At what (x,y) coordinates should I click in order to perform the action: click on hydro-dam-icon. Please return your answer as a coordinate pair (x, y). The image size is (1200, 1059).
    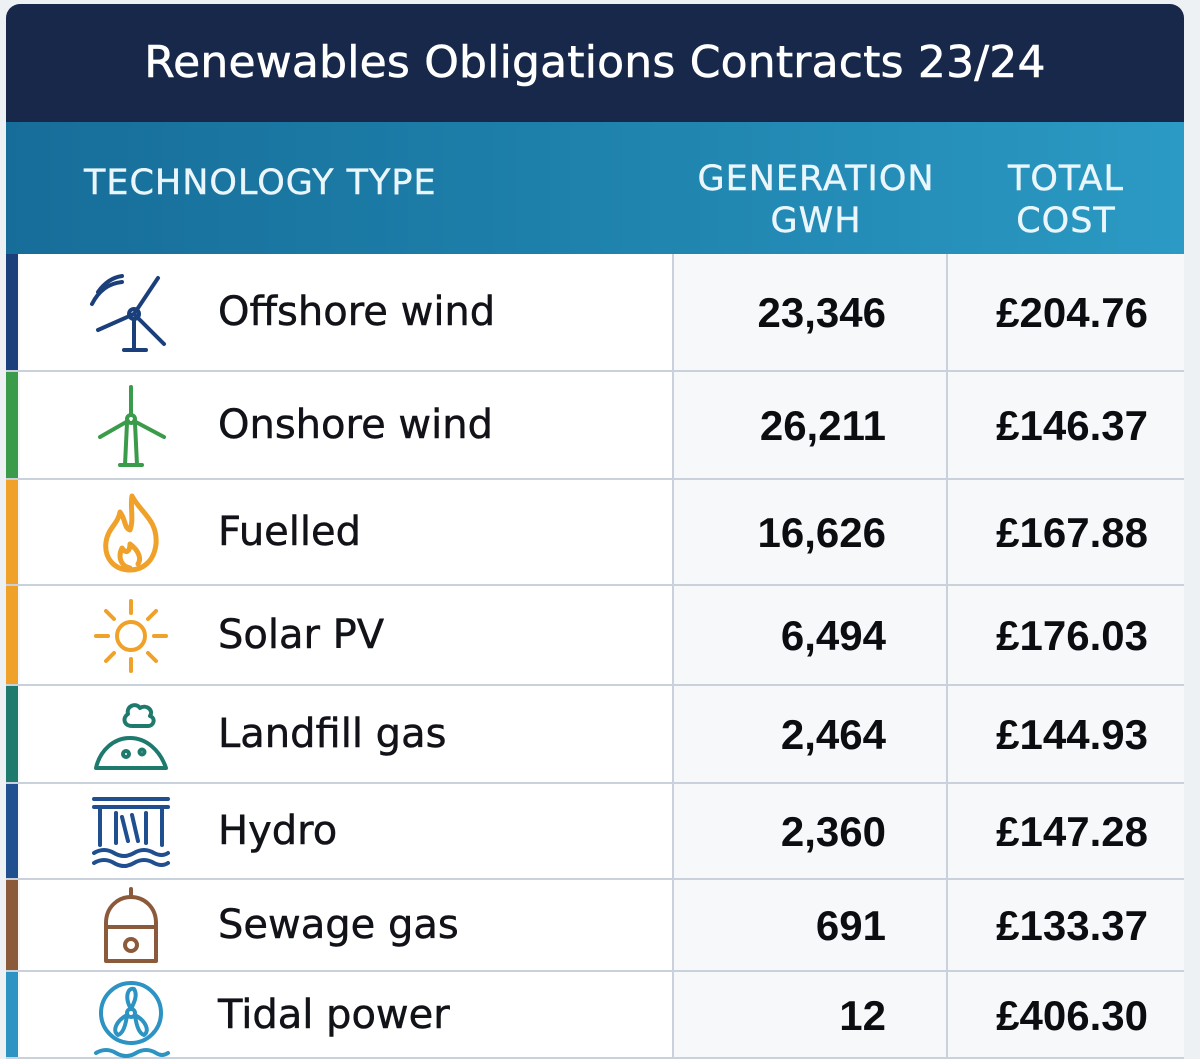
    Looking at the image, I should click on (131, 832).